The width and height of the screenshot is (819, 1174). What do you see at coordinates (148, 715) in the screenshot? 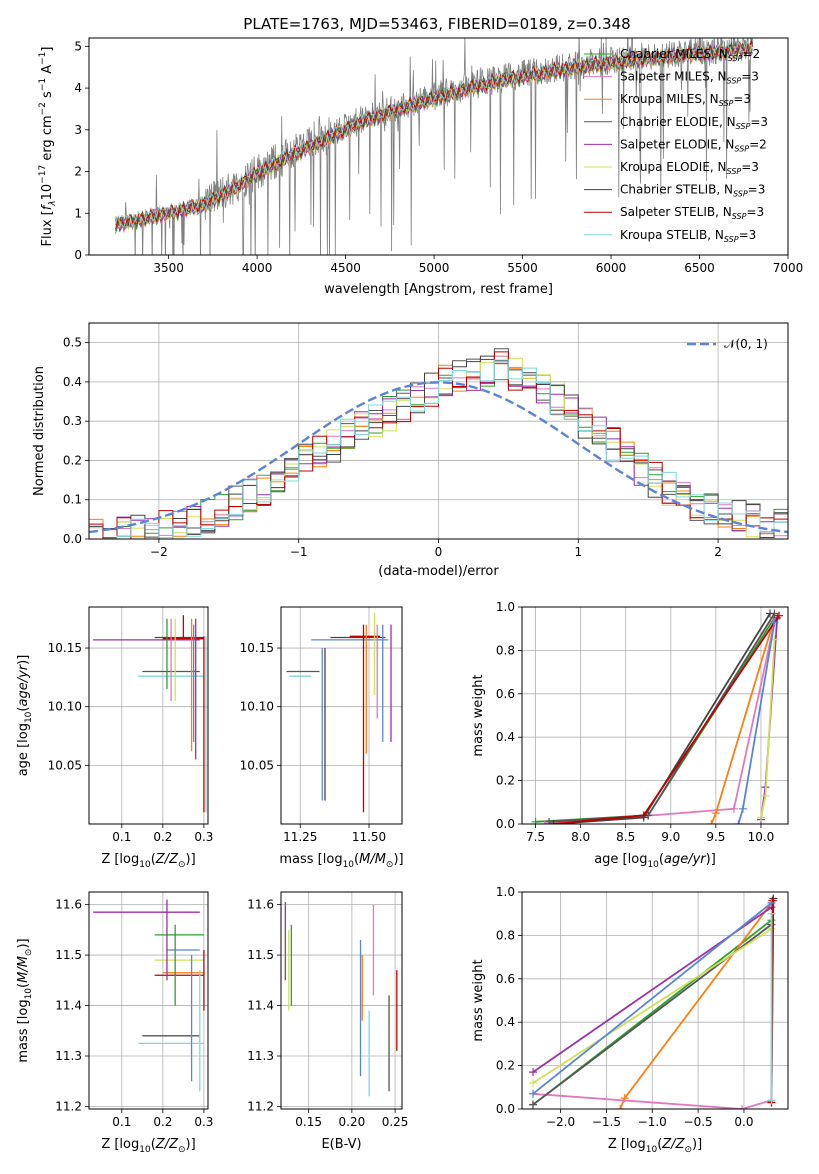
I see `age_vs_Z-frame` at bounding box center [148, 715].